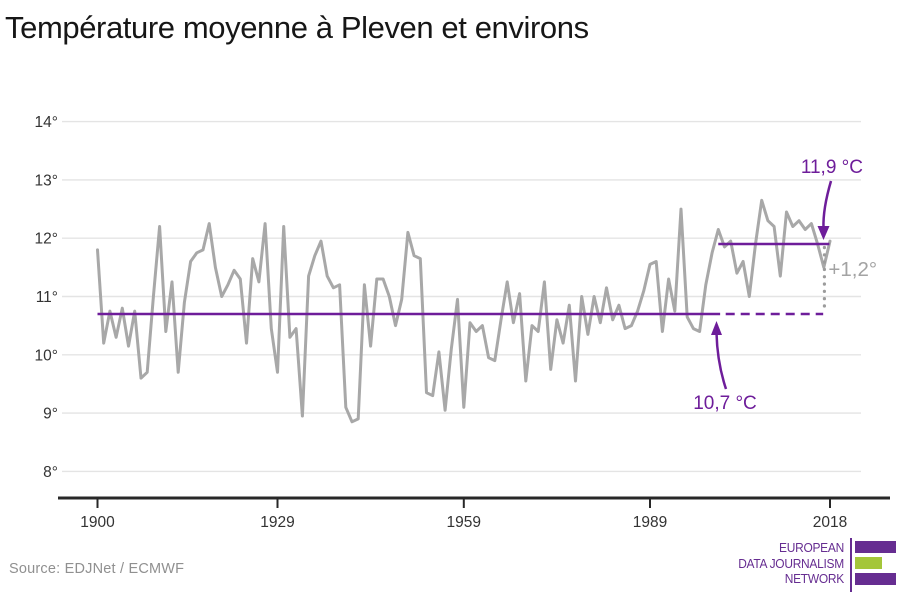 The width and height of the screenshot is (900, 600). I want to click on logo-line-european: EUROPEAN, so click(811, 547).